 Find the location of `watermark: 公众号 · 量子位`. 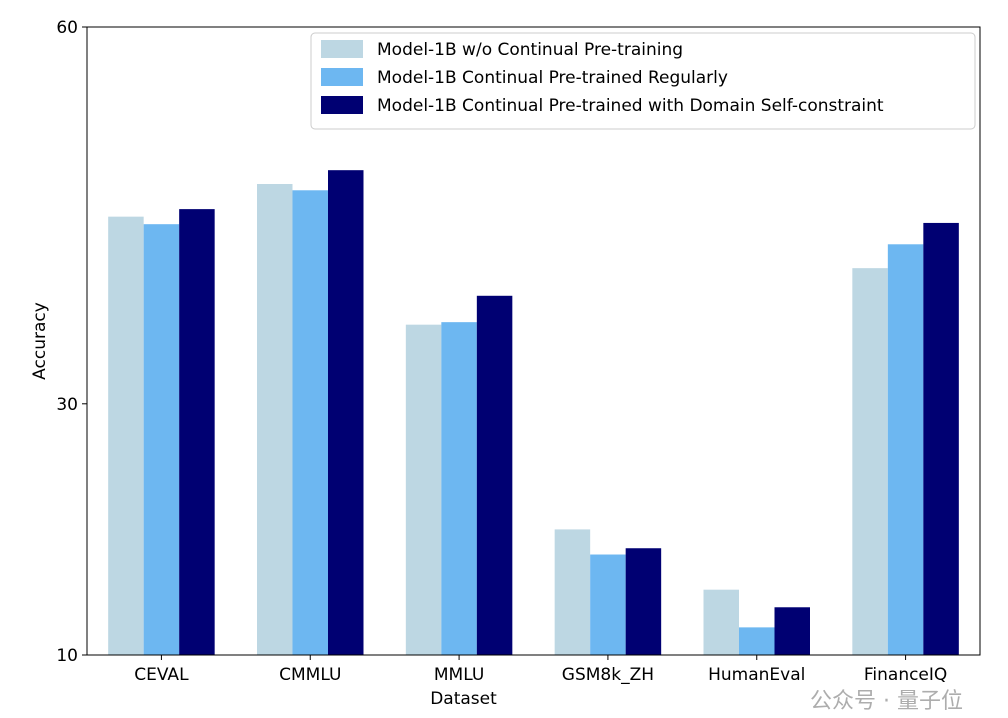

watermark: 公众号 · 量子位 is located at coordinates (886, 701).